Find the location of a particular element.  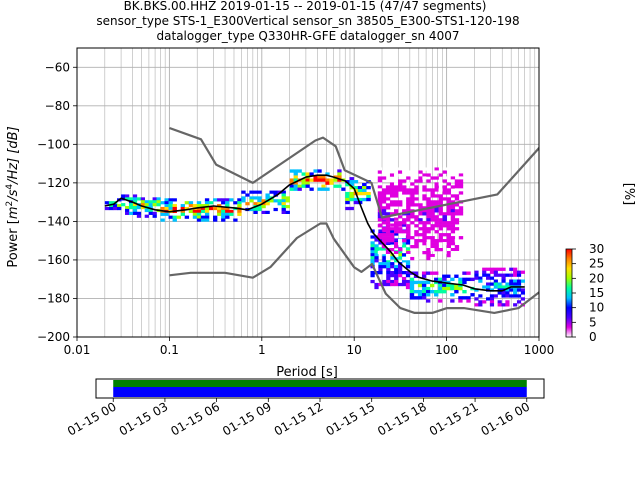

coverage-tick-label: 01-15 09 is located at coordinates (247, 418).